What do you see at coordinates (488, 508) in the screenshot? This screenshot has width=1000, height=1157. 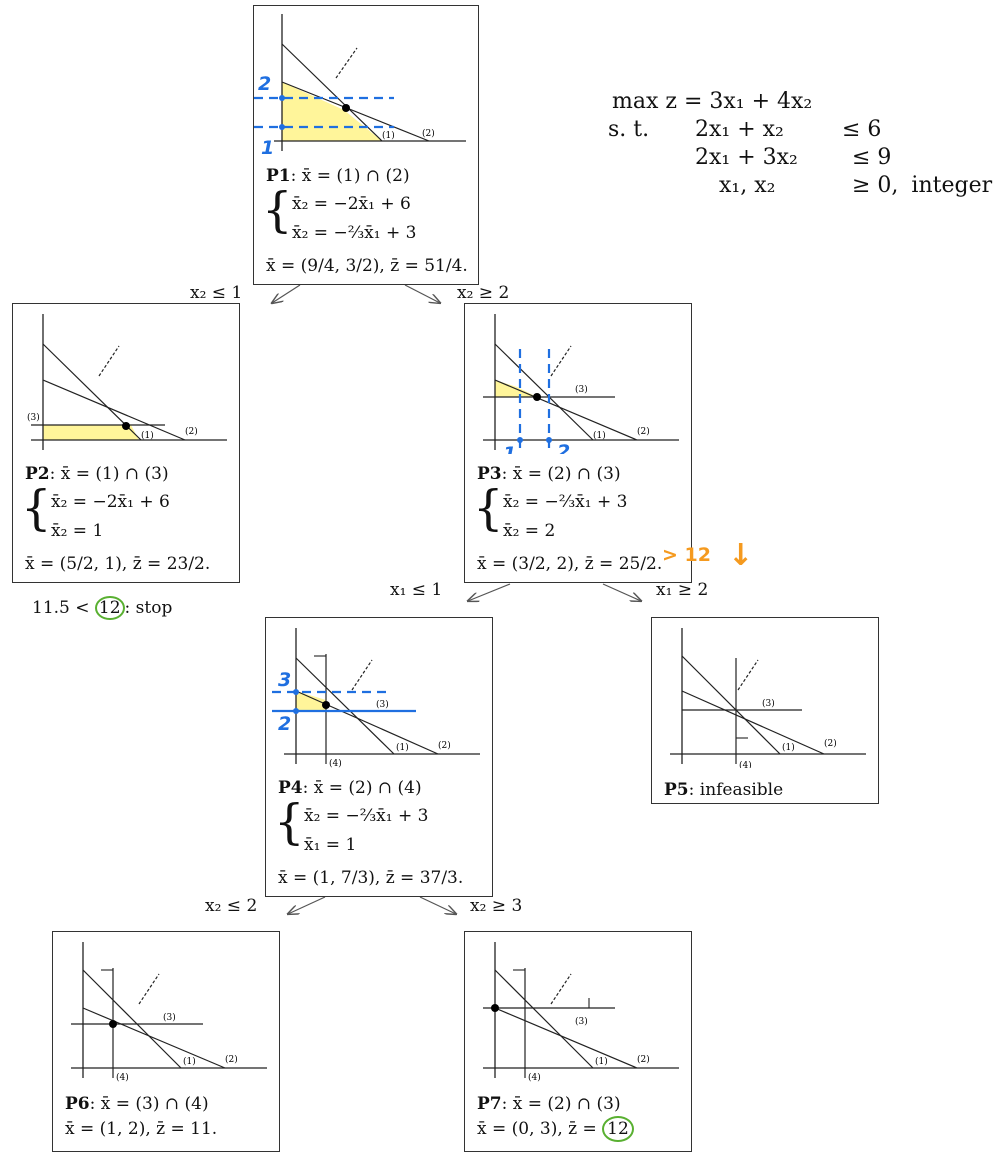 I see `p3-brace: {` at bounding box center [488, 508].